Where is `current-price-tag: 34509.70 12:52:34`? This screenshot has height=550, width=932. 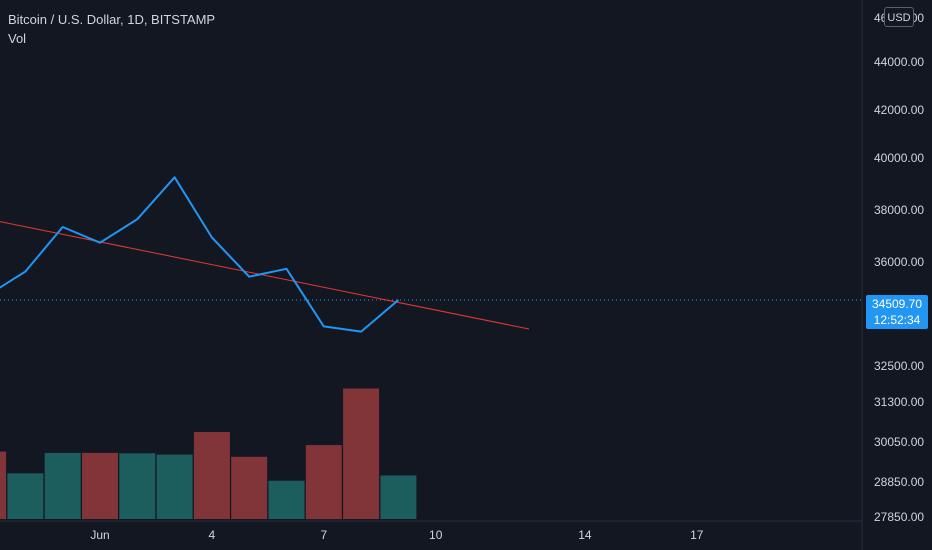
current-price-tag: 34509.70 12:52:34 is located at coordinates (897, 312).